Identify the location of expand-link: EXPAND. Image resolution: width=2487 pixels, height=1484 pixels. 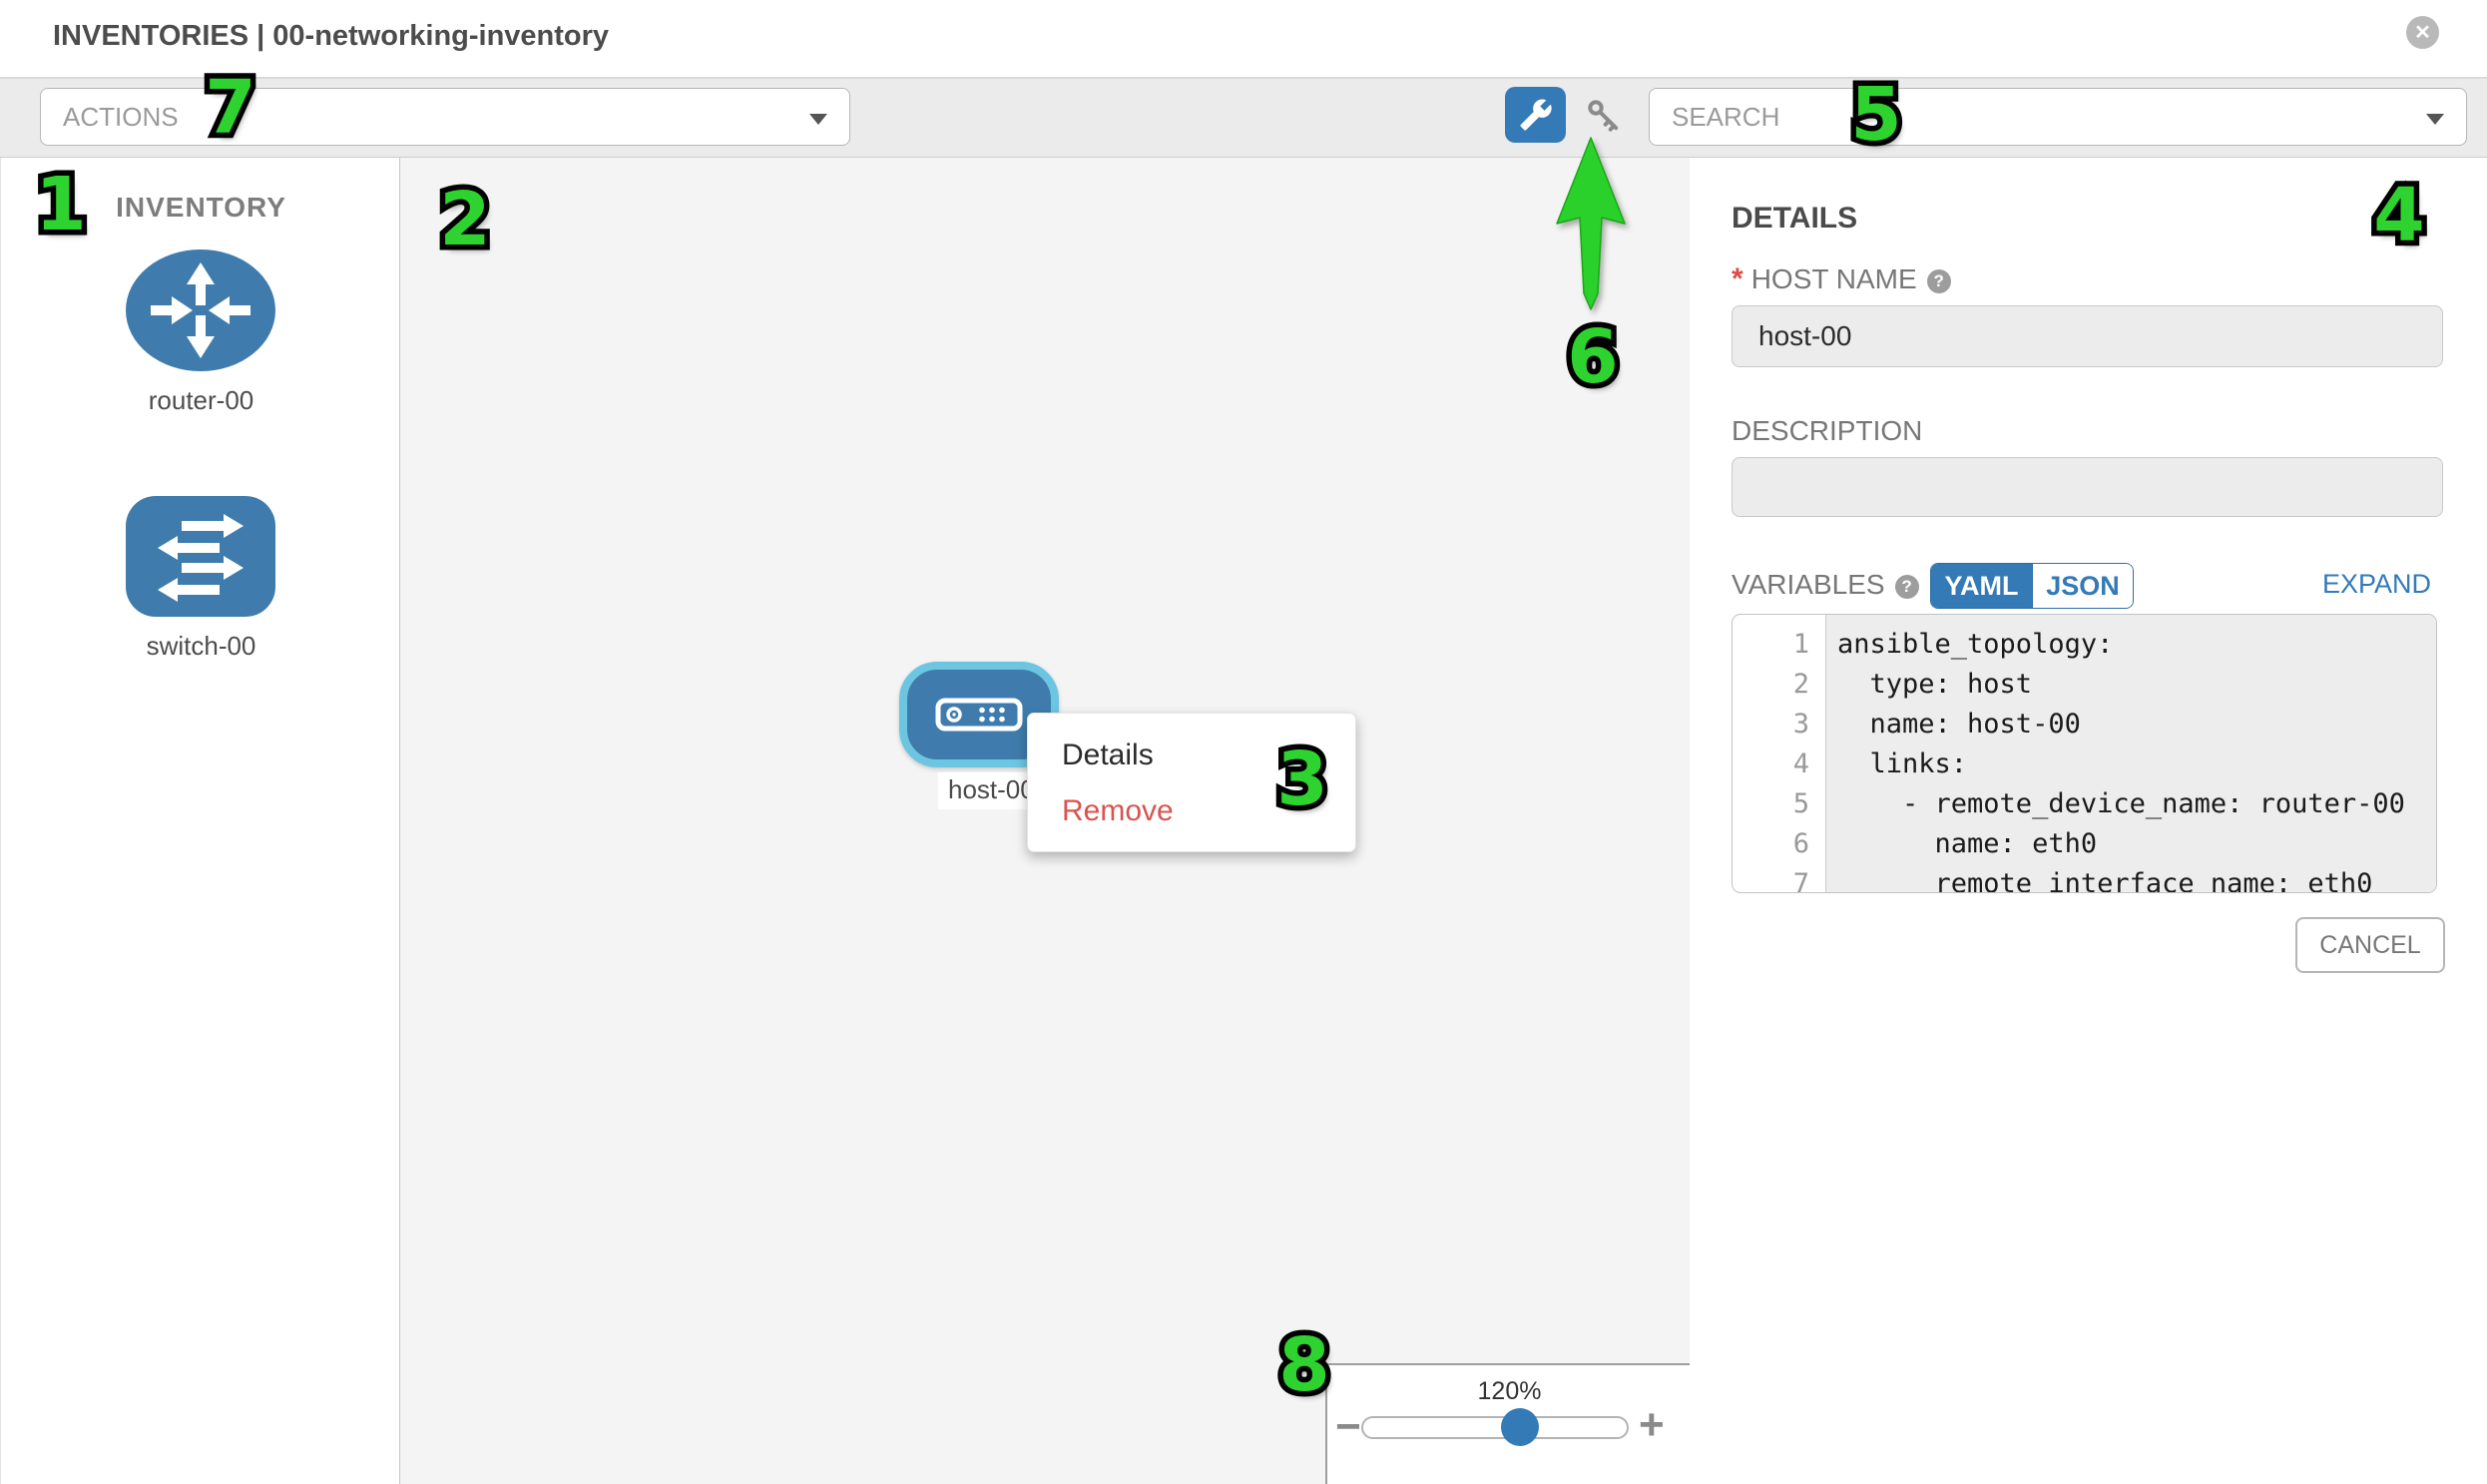
(2377, 584).